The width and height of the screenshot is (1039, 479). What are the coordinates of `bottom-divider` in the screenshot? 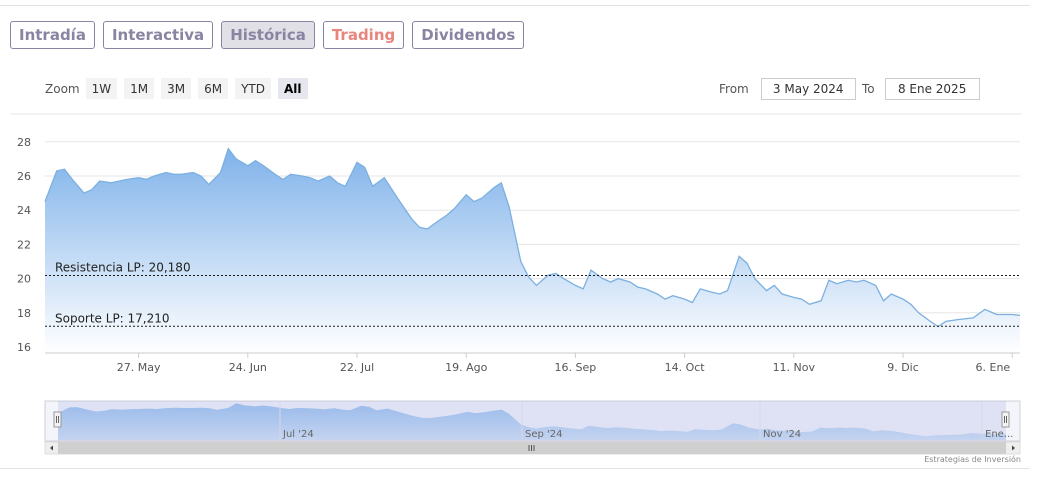 It's located at (515, 468).